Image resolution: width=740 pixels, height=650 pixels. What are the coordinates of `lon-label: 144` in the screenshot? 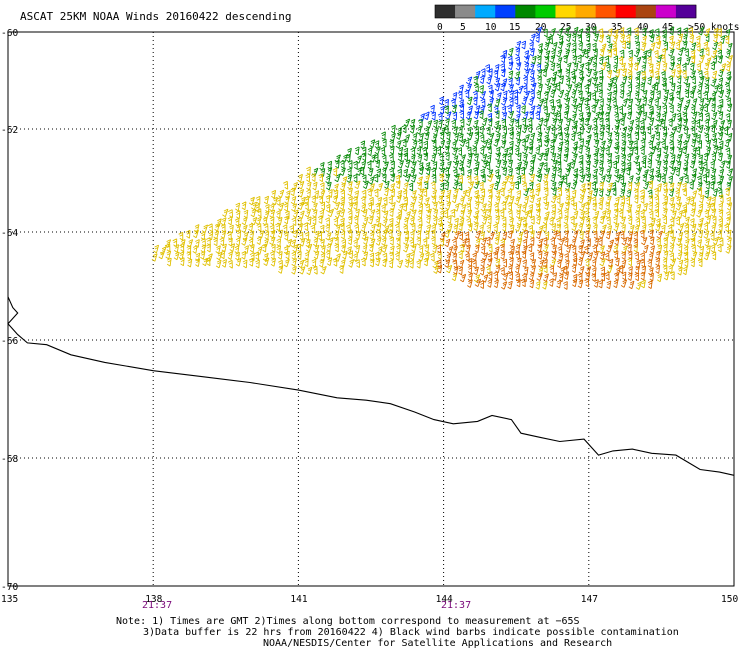 It's located at (444, 599).